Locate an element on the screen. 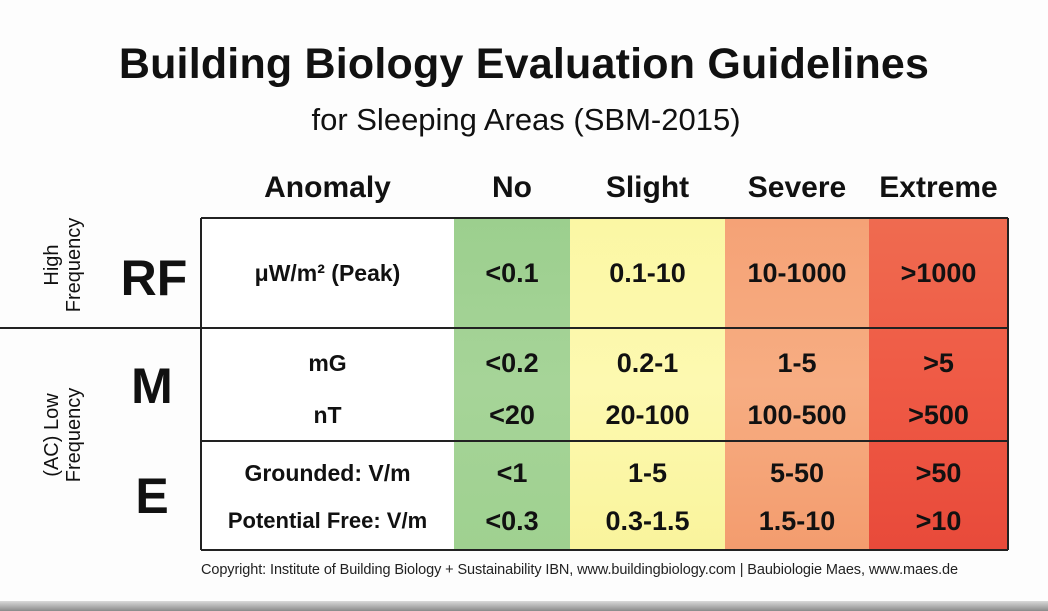 The height and width of the screenshot is (611, 1048). value-extreme: >500 is located at coordinates (938, 414).